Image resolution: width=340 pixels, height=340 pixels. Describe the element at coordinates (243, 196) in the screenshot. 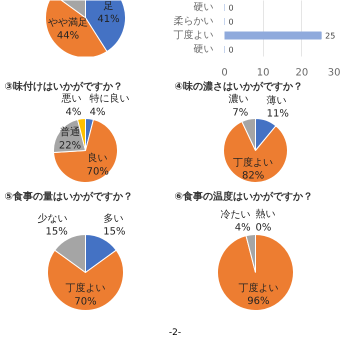

I see `chart-title: ⑥食事の温度はいかがですか？` at that location.